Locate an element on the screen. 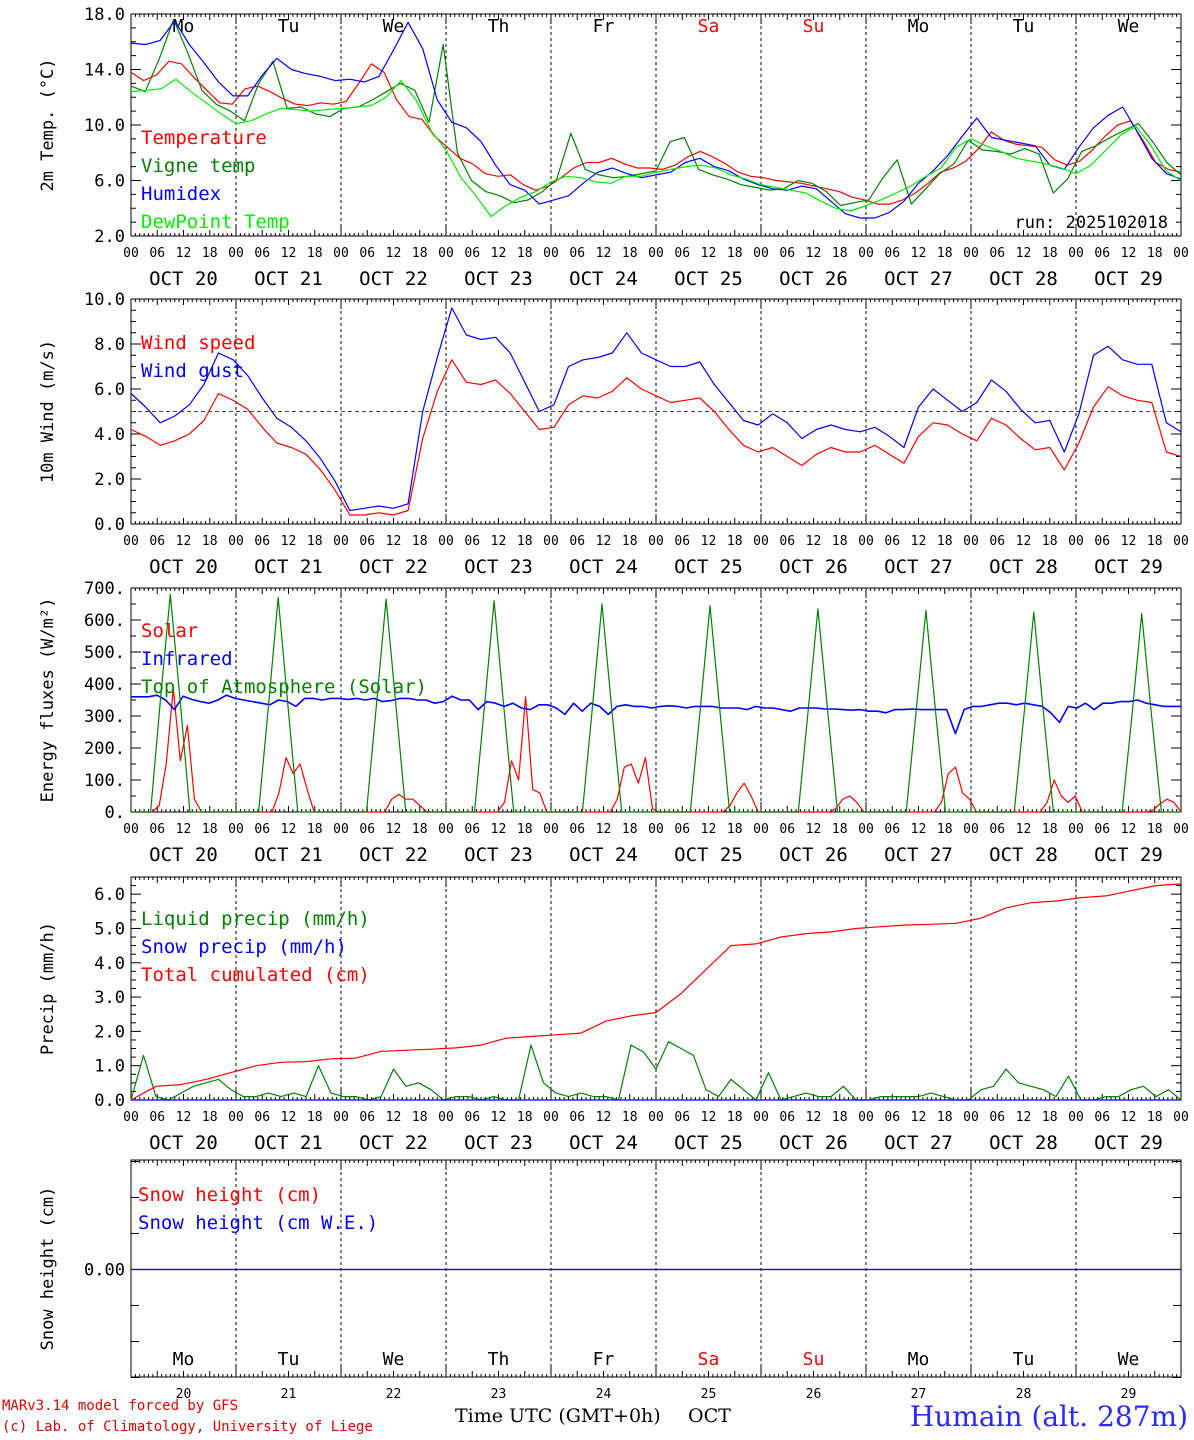 Image resolution: width=1194 pixels, height=1440 pixels. day-number: 22 is located at coordinates (394, 1393).